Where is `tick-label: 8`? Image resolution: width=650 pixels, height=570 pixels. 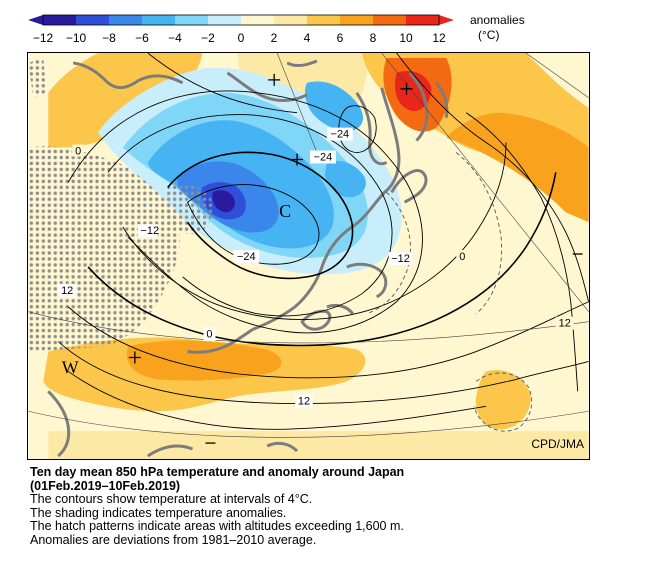 tick-label: 8 is located at coordinates (373, 38).